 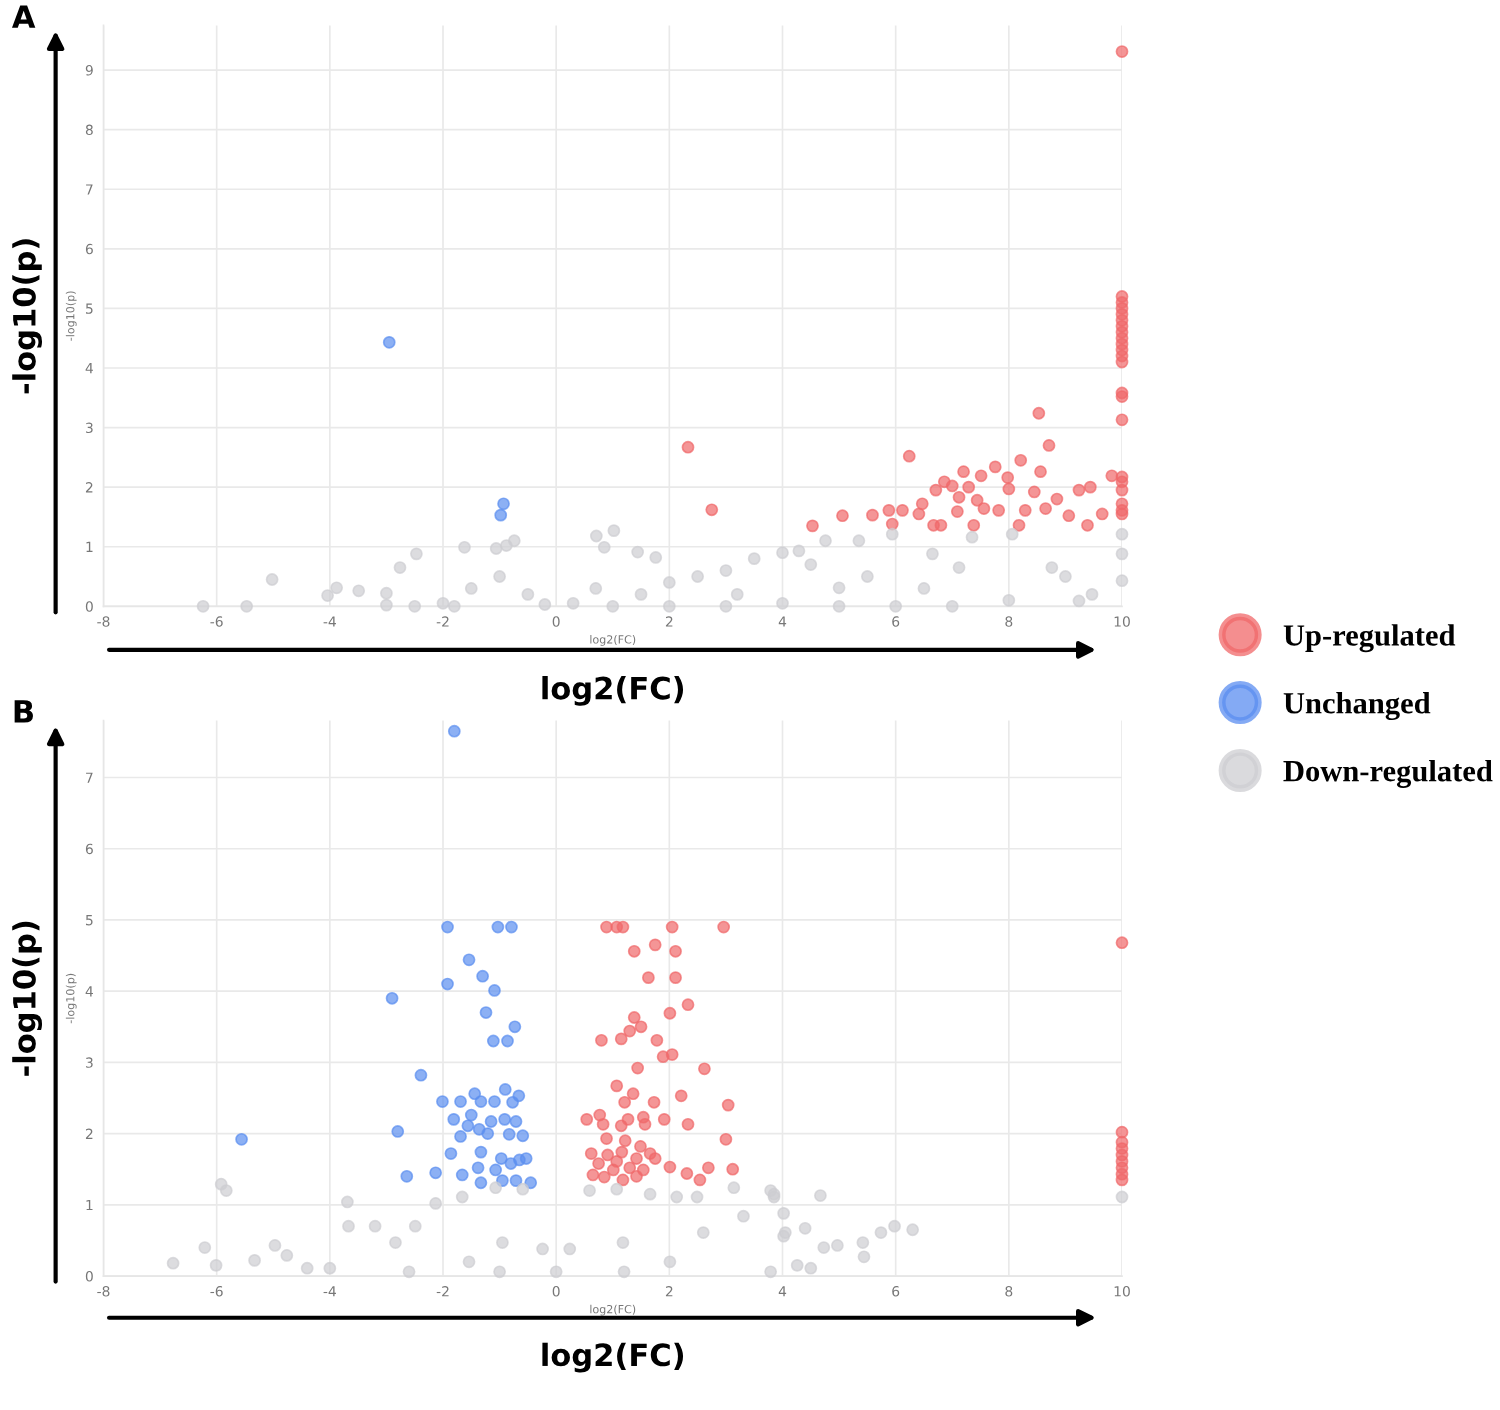 What do you see at coordinates (1357, 706) in the screenshot?
I see `legend-label: Unchanged` at bounding box center [1357, 706].